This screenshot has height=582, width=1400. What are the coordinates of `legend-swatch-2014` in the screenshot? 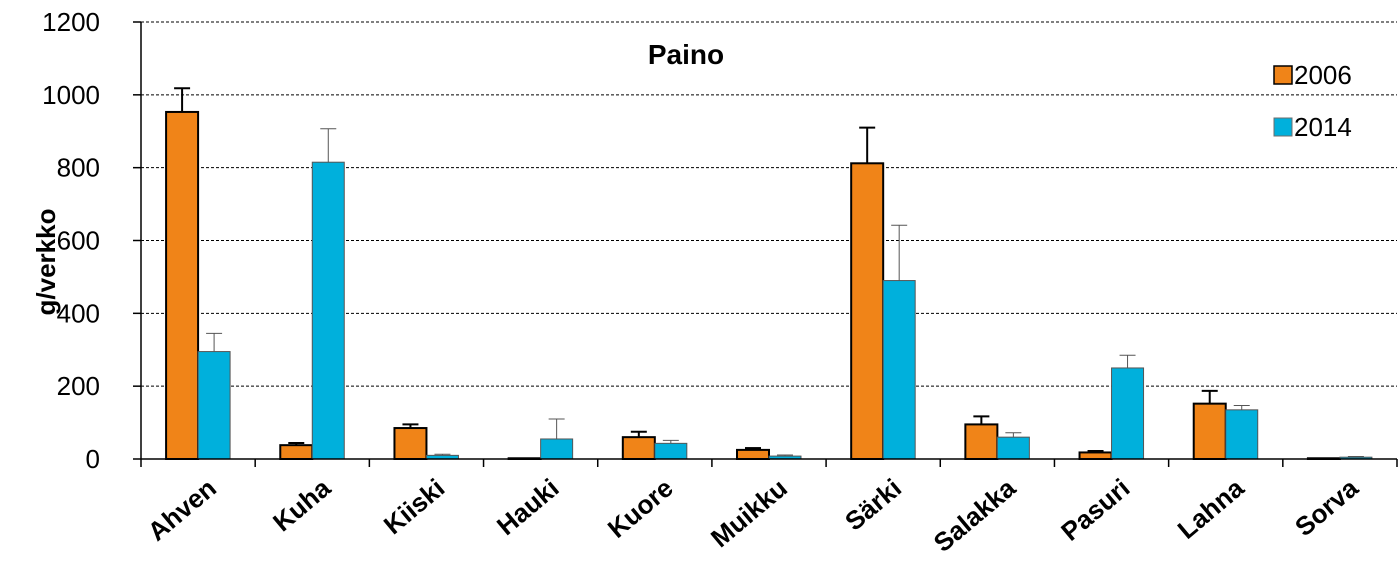 It's located at (1283, 127).